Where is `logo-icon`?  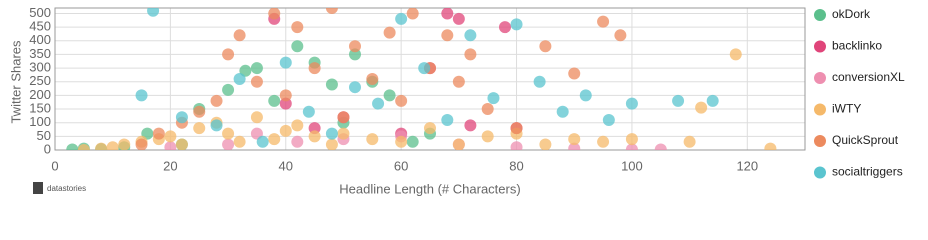 logo-icon is located at coordinates (38, 188).